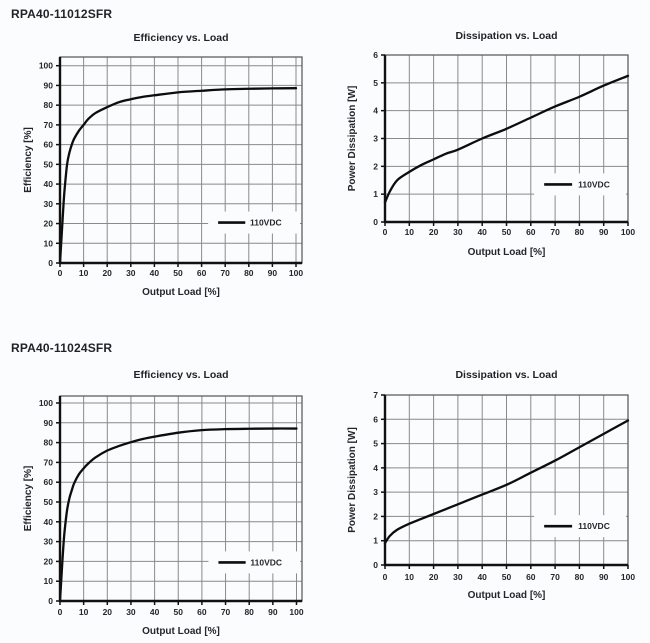 The width and height of the screenshot is (650, 643). What do you see at coordinates (62, 348) in the screenshot?
I see `model-heading-rpa40-11024sfr: RPA40-11024SFR` at bounding box center [62, 348].